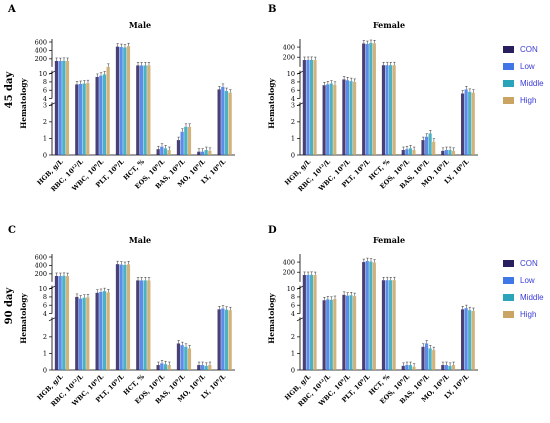  I want to click on legend-swatch-middle, so click(508, 83).